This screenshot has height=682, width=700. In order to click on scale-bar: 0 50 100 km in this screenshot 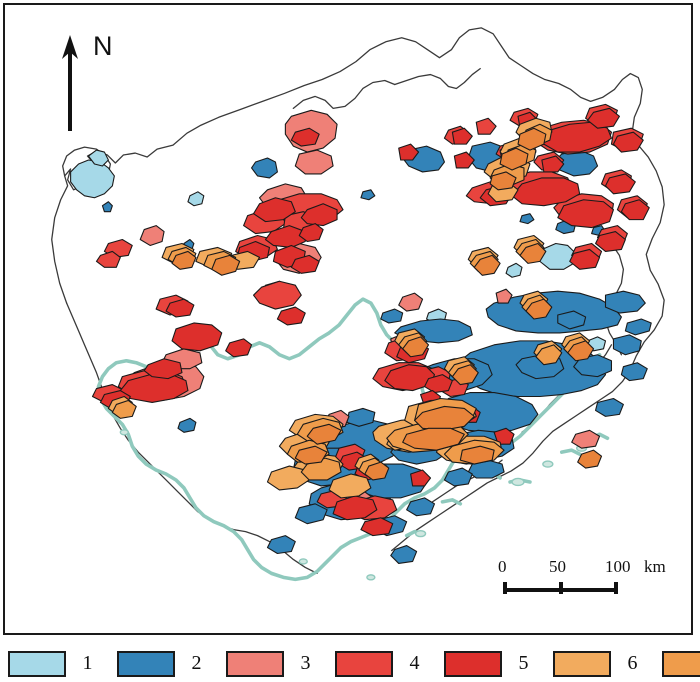, I will do `click(585, 577)`.